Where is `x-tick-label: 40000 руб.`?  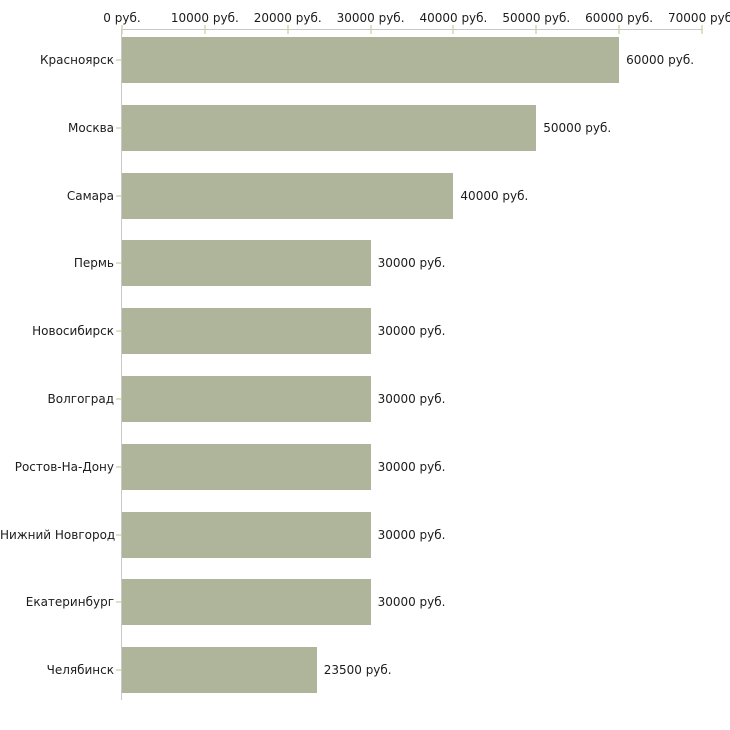 x-tick-label: 40000 руб. is located at coordinates (453, 18).